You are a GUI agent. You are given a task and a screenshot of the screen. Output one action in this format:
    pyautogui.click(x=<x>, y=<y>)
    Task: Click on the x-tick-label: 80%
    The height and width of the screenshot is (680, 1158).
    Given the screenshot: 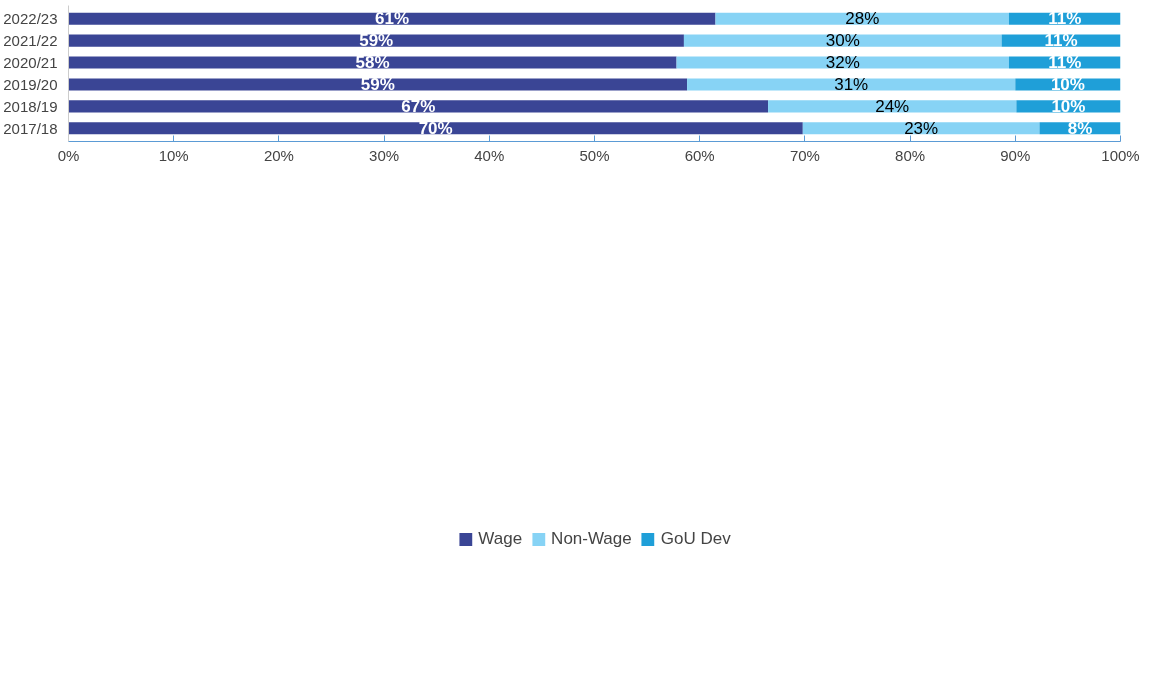 What is the action you would take?
    pyautogui.click(x=910, y=155)
    